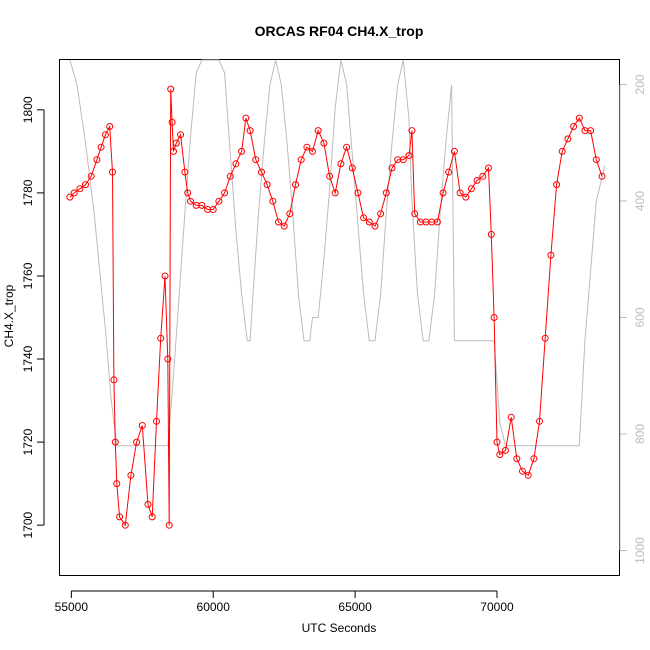 The width and height of the screenshot is (650, 650). I want to click on y-axis-label: CH4.X_trop, so click(9, 315).